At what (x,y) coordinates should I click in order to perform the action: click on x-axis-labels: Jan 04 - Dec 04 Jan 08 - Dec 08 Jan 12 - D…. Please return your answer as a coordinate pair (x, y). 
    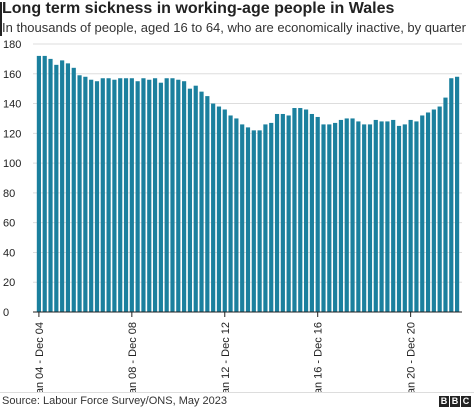
    Looking at the image, I should click on (226, 357).